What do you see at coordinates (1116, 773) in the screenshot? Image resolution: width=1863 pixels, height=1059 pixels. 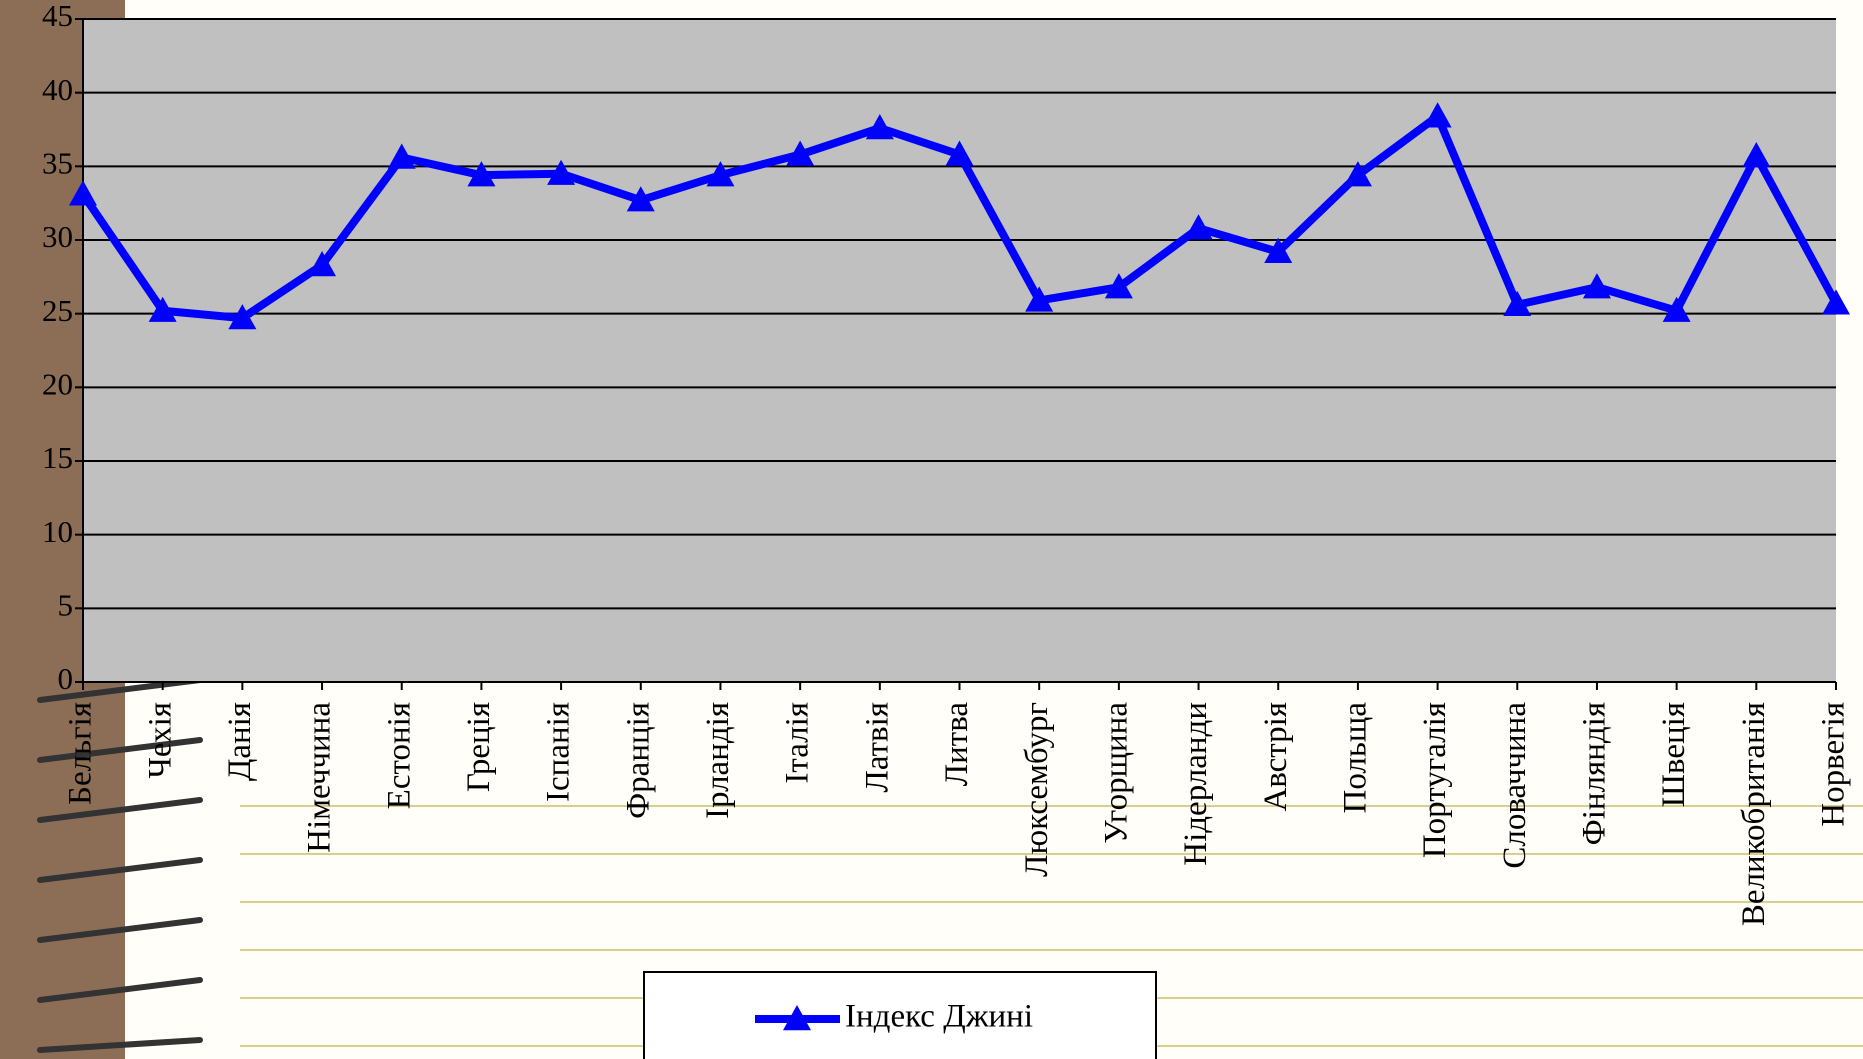 I see `x-tick-label: Угорщина` at bounding box center [1116, 773].